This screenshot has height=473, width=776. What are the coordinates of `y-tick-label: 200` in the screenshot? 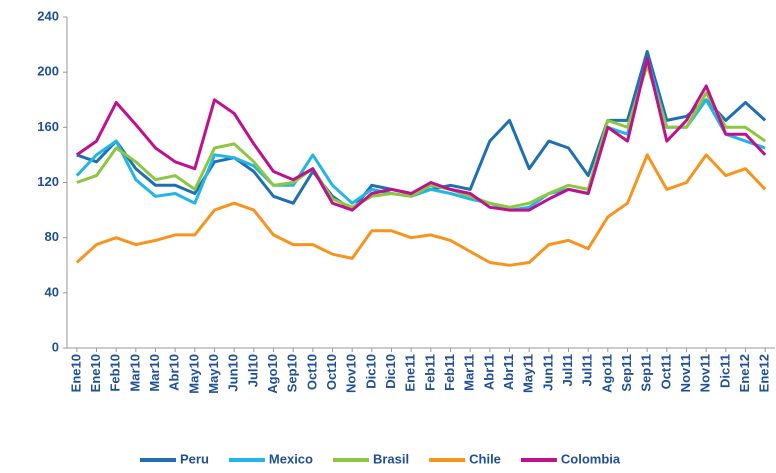 It's located at (48, 71).